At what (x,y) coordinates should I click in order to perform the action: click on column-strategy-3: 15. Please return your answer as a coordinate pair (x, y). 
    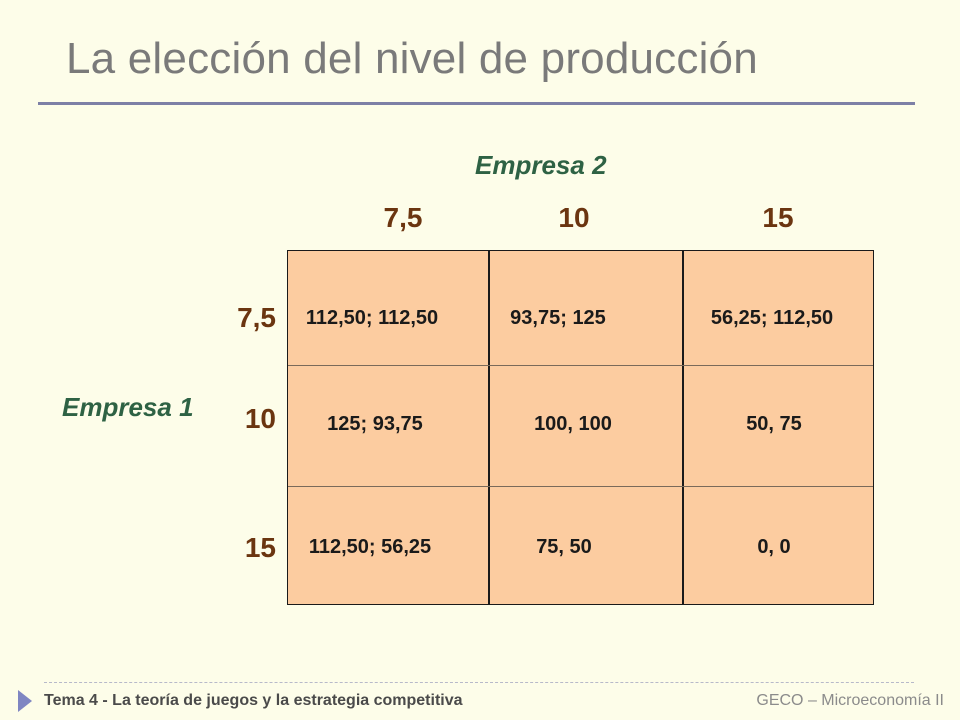
    Looking at the image, I should click on (778, 217).